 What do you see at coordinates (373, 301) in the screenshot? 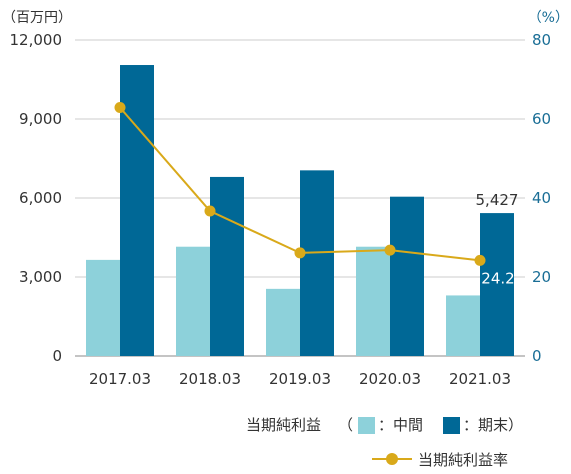
I see `bar-interim-2020.03` at bounding box center [373, 301].